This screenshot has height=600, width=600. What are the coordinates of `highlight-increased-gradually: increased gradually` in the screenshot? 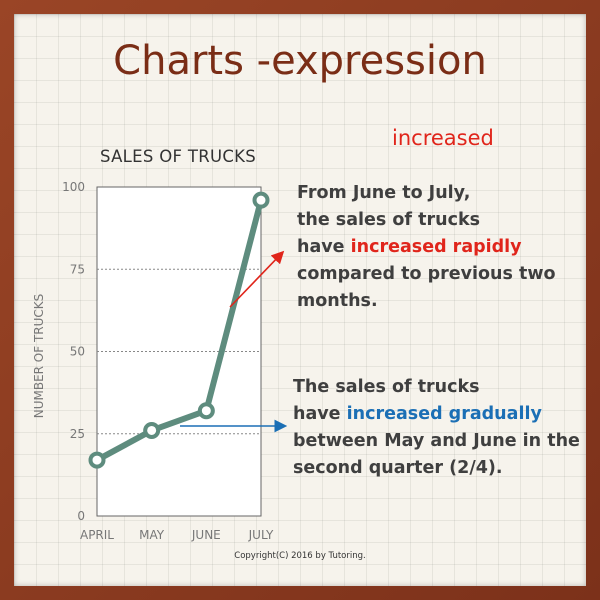 It's located at (444, 414).